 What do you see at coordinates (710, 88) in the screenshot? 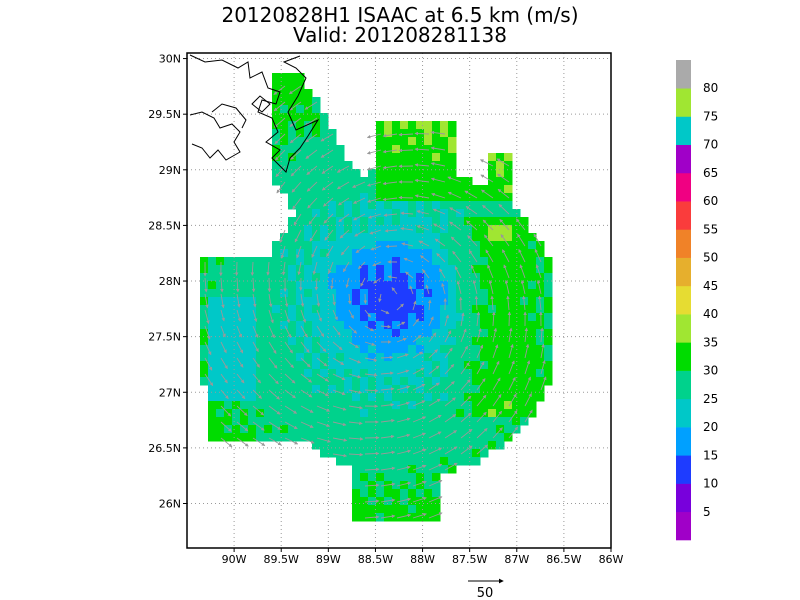
I see `colorbar-label: 80` at bounding box center [710, 88].